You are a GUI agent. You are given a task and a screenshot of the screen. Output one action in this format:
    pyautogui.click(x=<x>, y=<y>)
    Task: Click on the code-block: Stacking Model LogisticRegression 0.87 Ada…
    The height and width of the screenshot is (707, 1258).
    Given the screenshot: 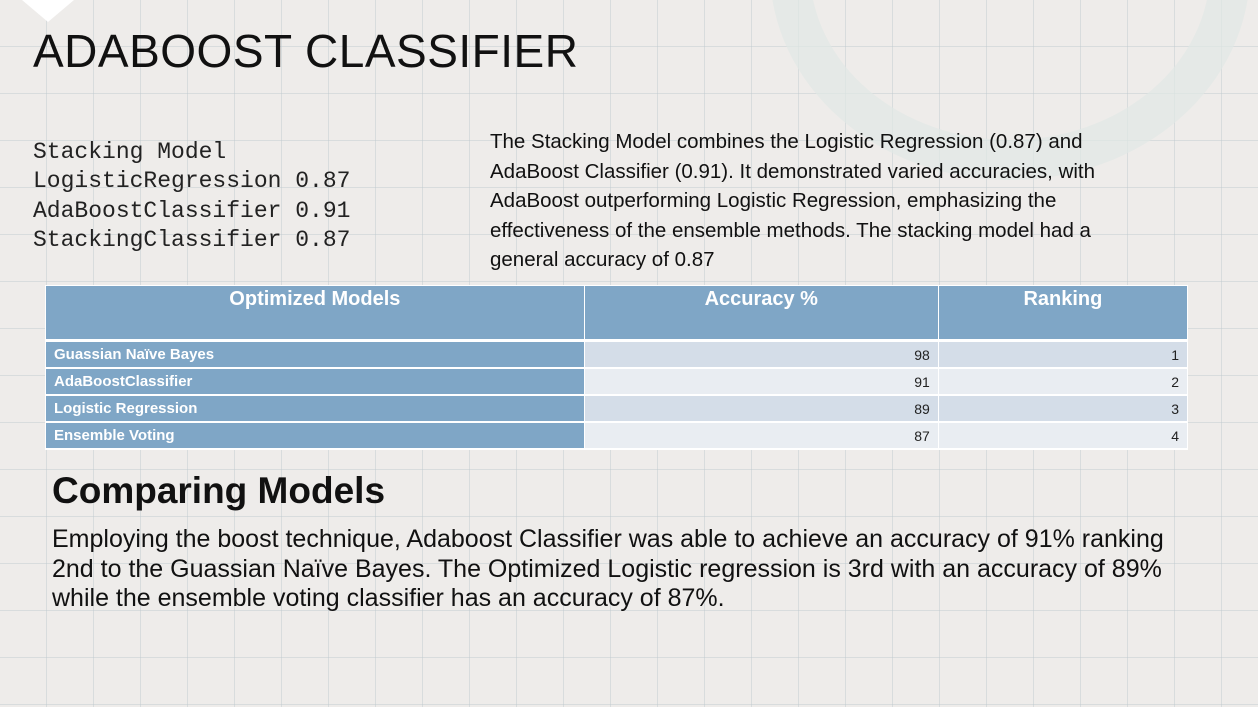 What is the action you would take?
    pyautogui.click(x=191, y=196)
    